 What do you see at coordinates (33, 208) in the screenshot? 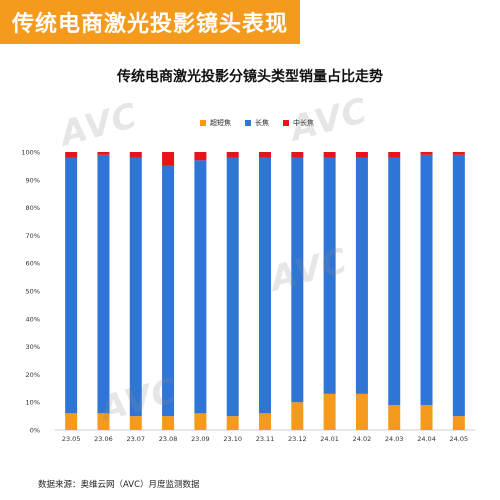
I see `y-tick-label: 80%` at bounding box center [33, 208].